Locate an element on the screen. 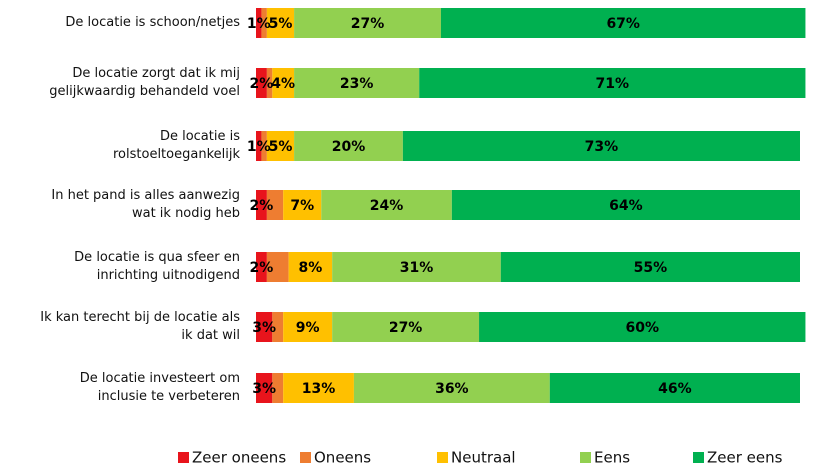  value-label: 73% is located at coordinates (602, 147).